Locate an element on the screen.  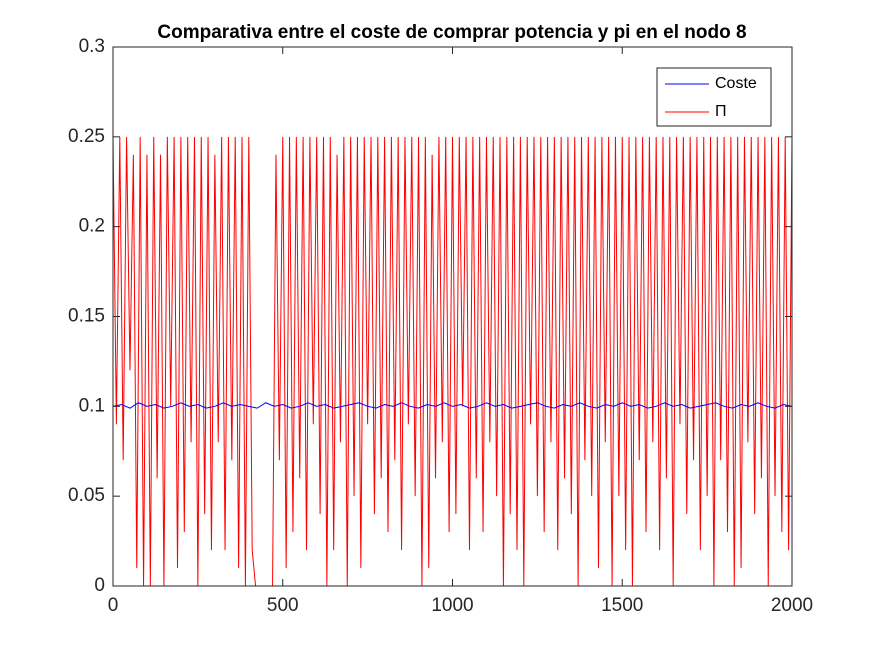
line-series is located at coordinates (452, 405).